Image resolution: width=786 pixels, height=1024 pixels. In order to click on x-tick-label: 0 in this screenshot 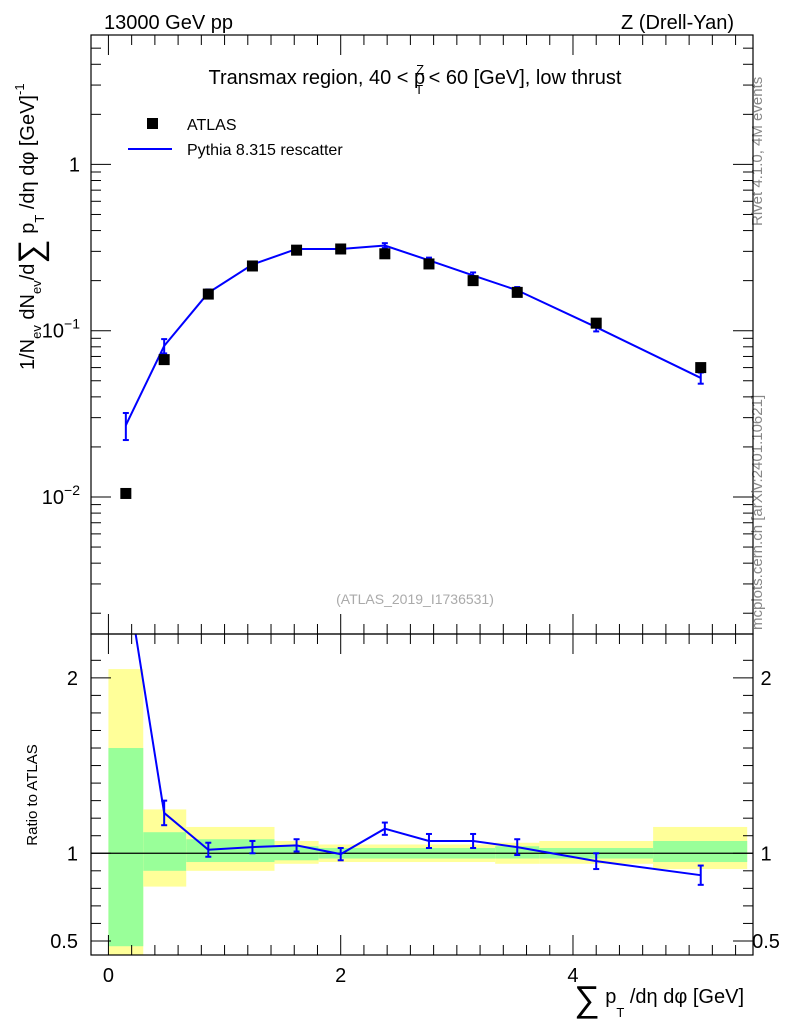, I will do `click(108, 976)`.